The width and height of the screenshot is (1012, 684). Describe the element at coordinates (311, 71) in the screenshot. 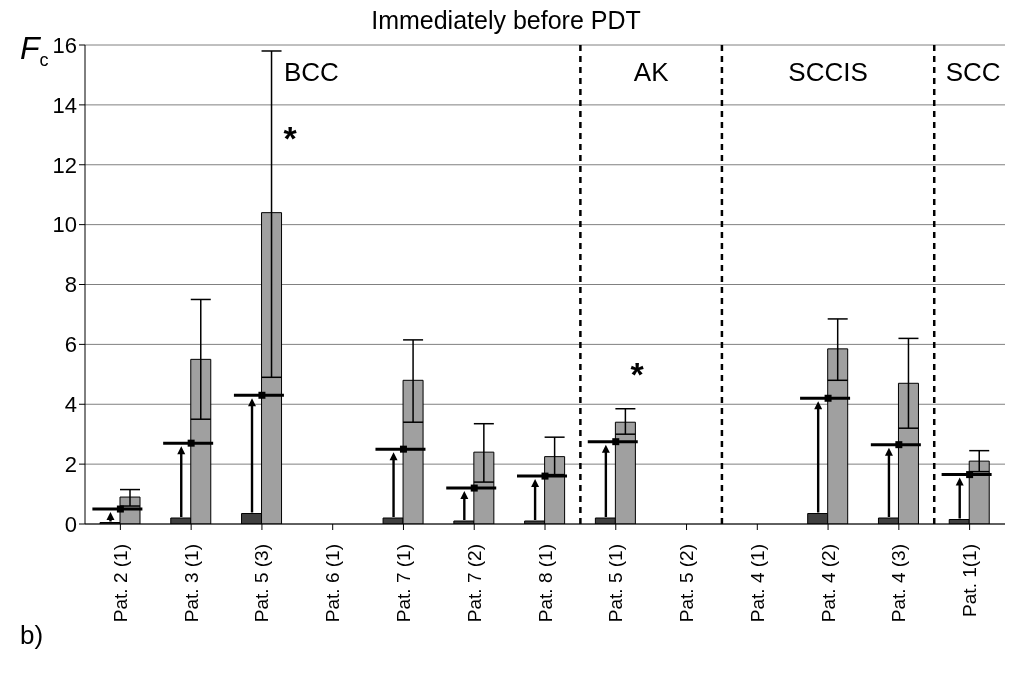

I see `annotation: BCC` at that location.